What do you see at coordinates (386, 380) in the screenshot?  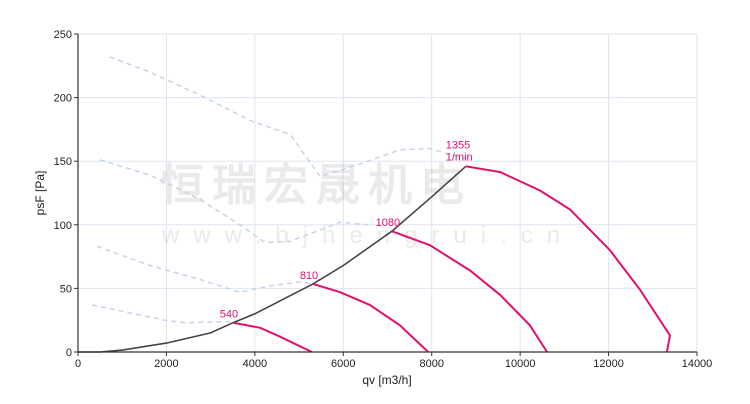 I see `x-axis-label: qv [m3/h]` at bounding box center [386, 380].